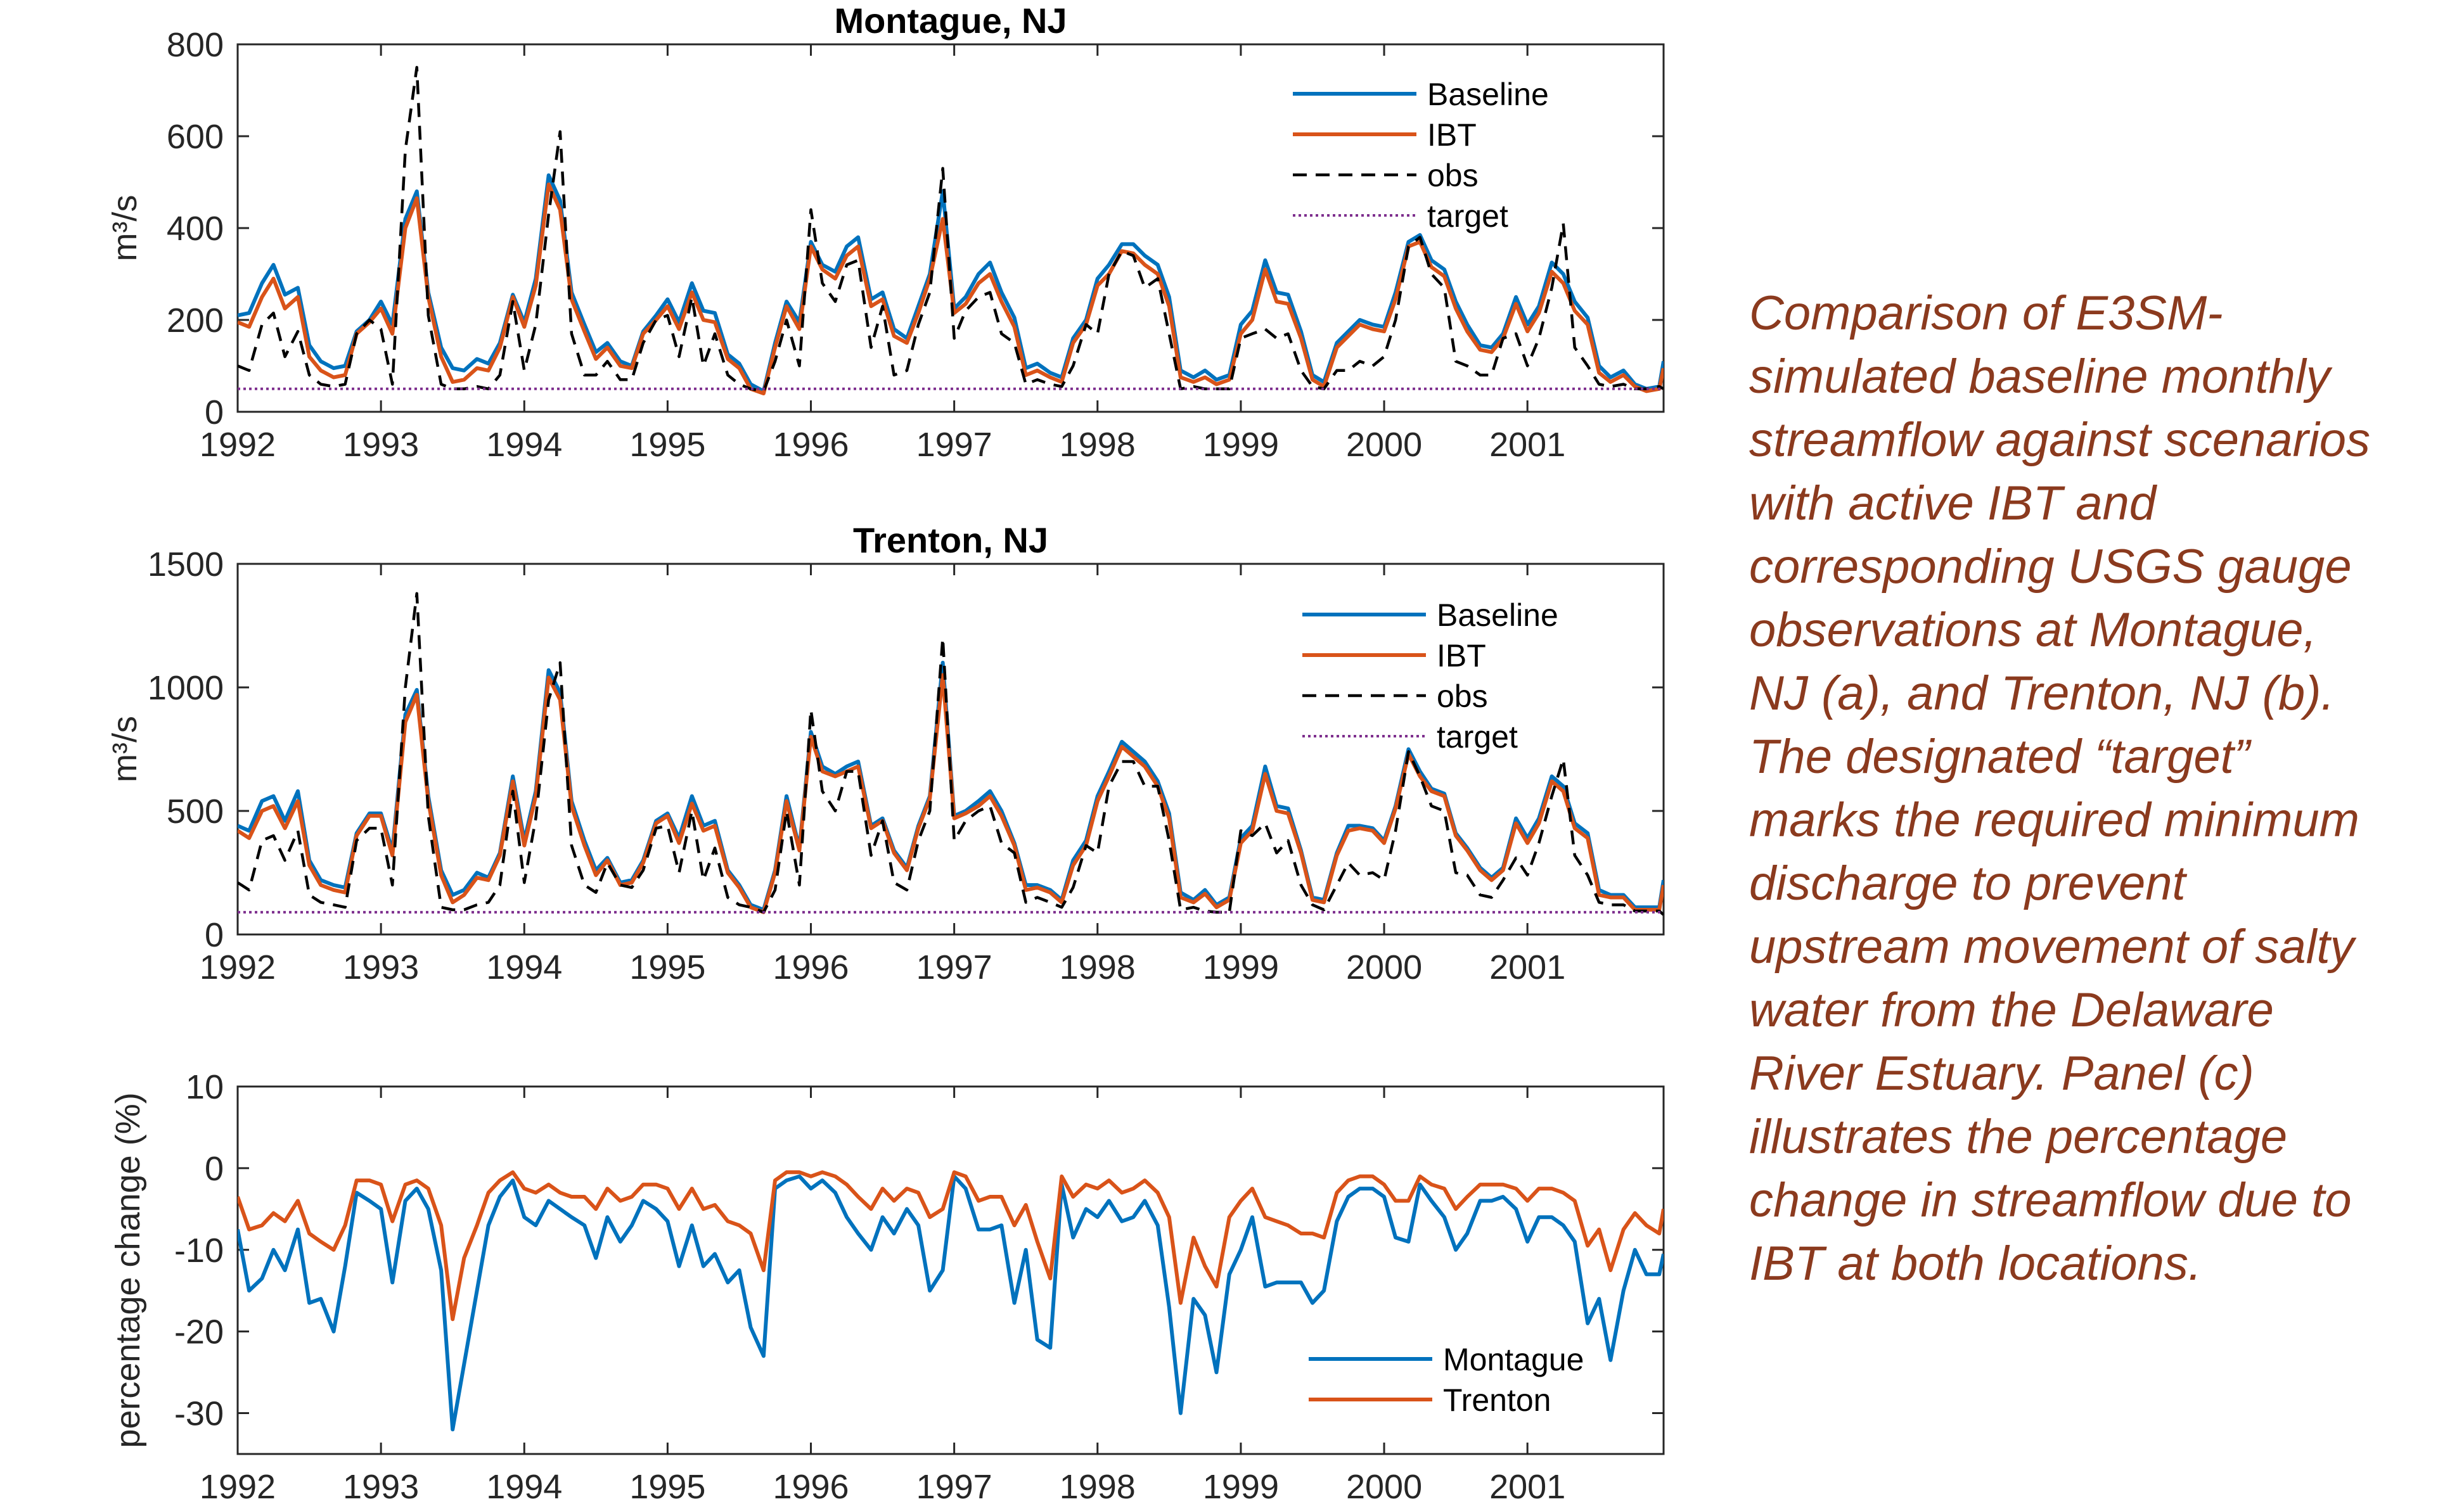  What do you see at coordinates (2011, 1010) in the screenshot?
I see `caption-line: water from the Delaware` at bounding box center [2011, 1010].